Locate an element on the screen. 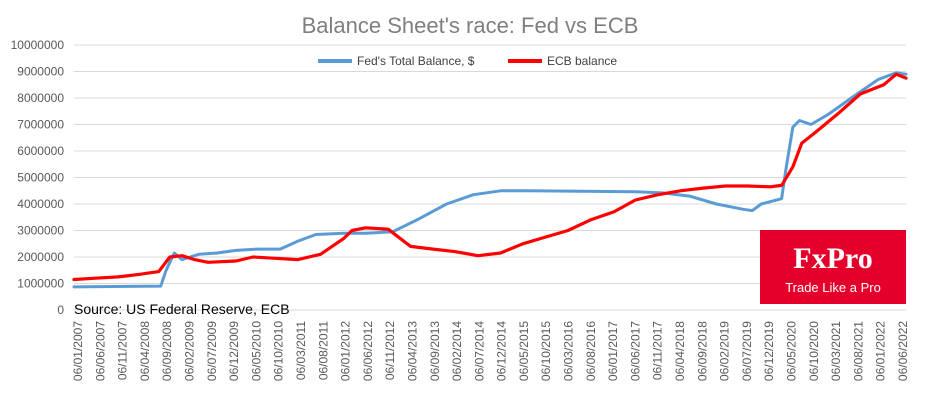  logo-tagline: Trade Like a Pro is located at coordinates (833, 287).